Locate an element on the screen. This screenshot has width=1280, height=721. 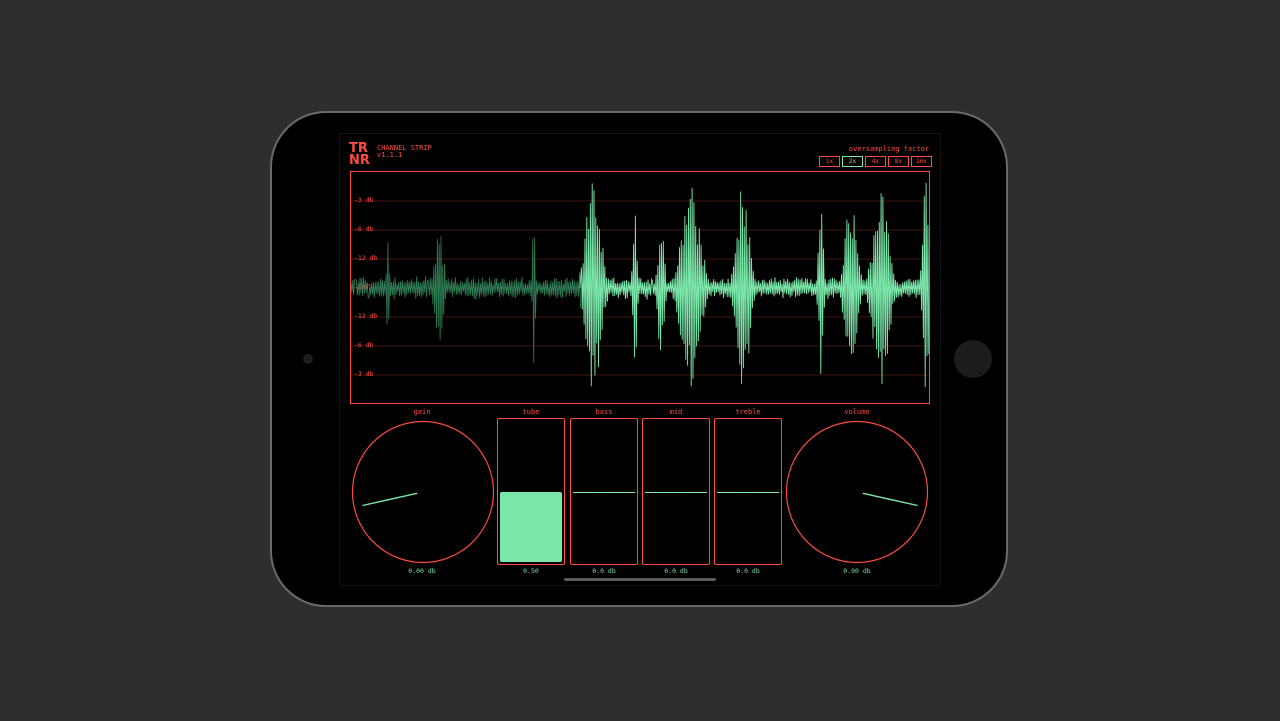
db-label-inf: -inf is located at coordinates (362, 287).